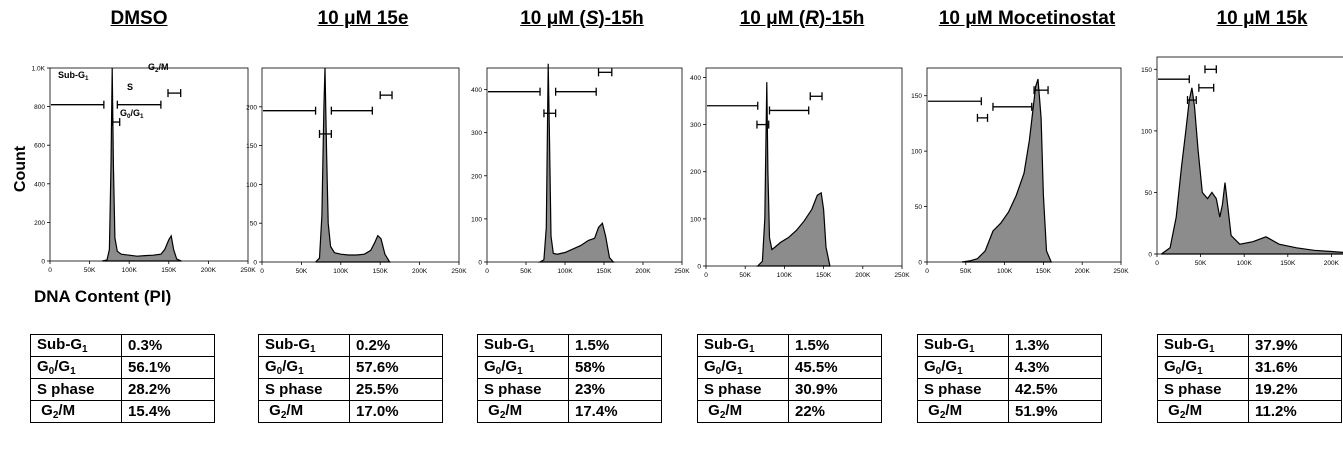  What do you see at coordinates (919, 207) in the screenshot?
I see `y-tick-label: 50` at bounding box center [919, 207].